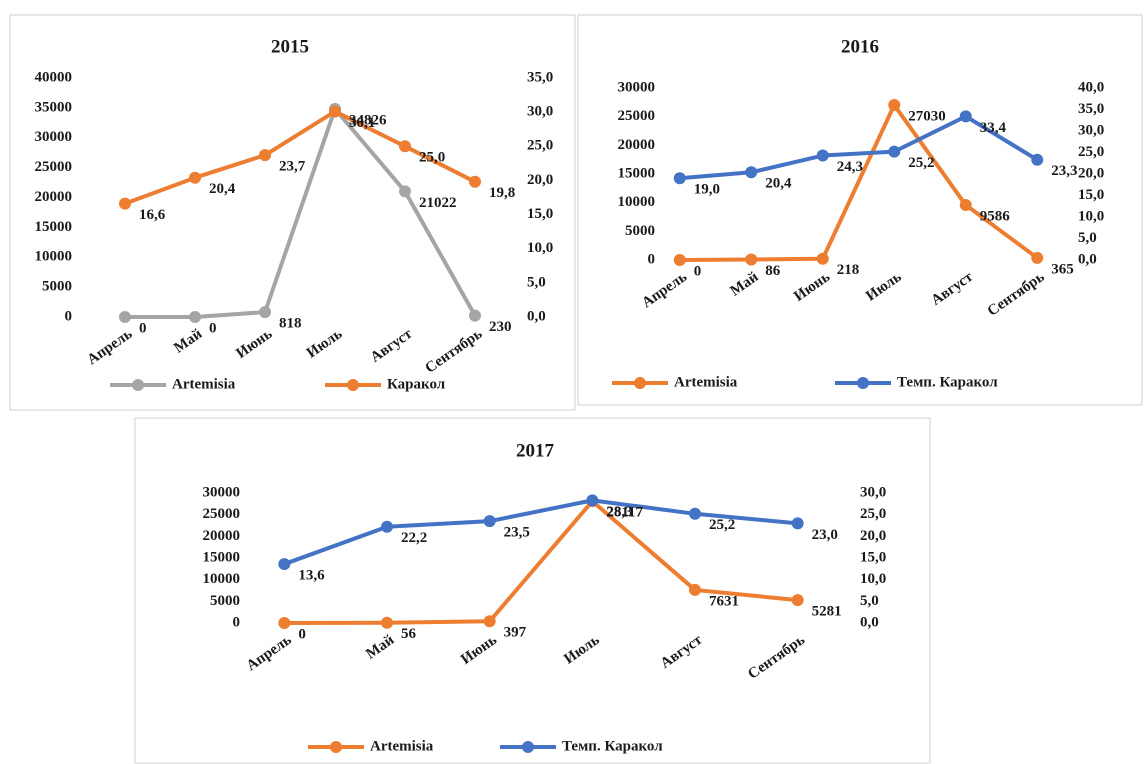 The width and height of the screenshot is (1144, 764). What do you see at coordinates (637, 87) in the screenshot?
I see `y-tick-label: 30000` at bounding box center [637, 87].